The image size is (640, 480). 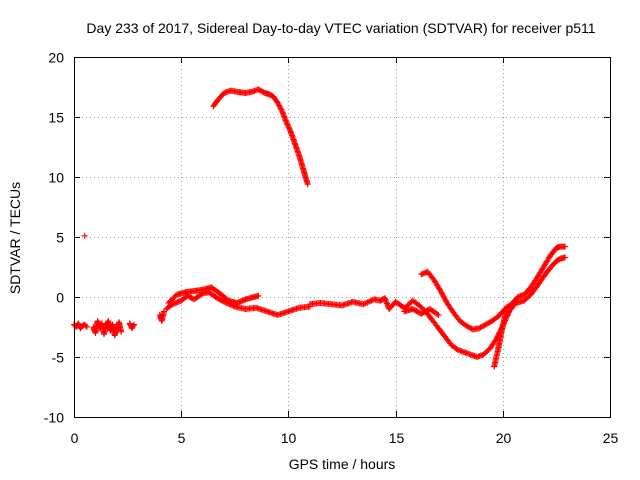 What do you see at coordinates (504, 438) in the screenshot?
I see `x-tick-label: 20` at bounding box center [504, 438].